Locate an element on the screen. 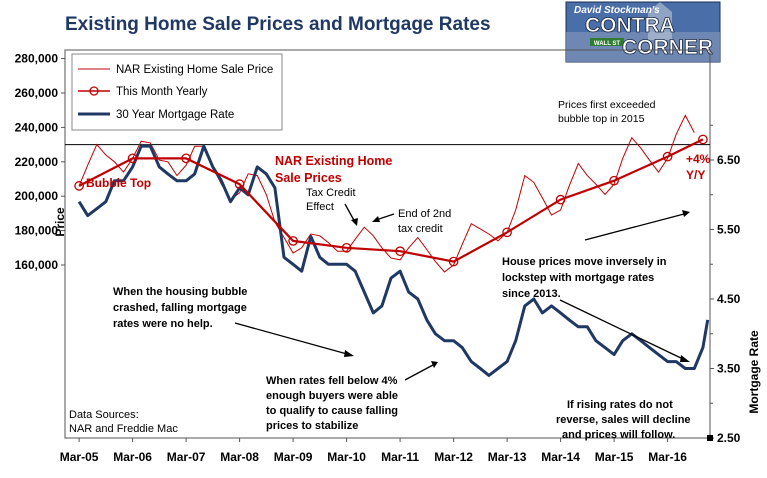 This screenshot has height=478, width=767. x-tick-label: Mar-15 is located at coordinates (614, 457).